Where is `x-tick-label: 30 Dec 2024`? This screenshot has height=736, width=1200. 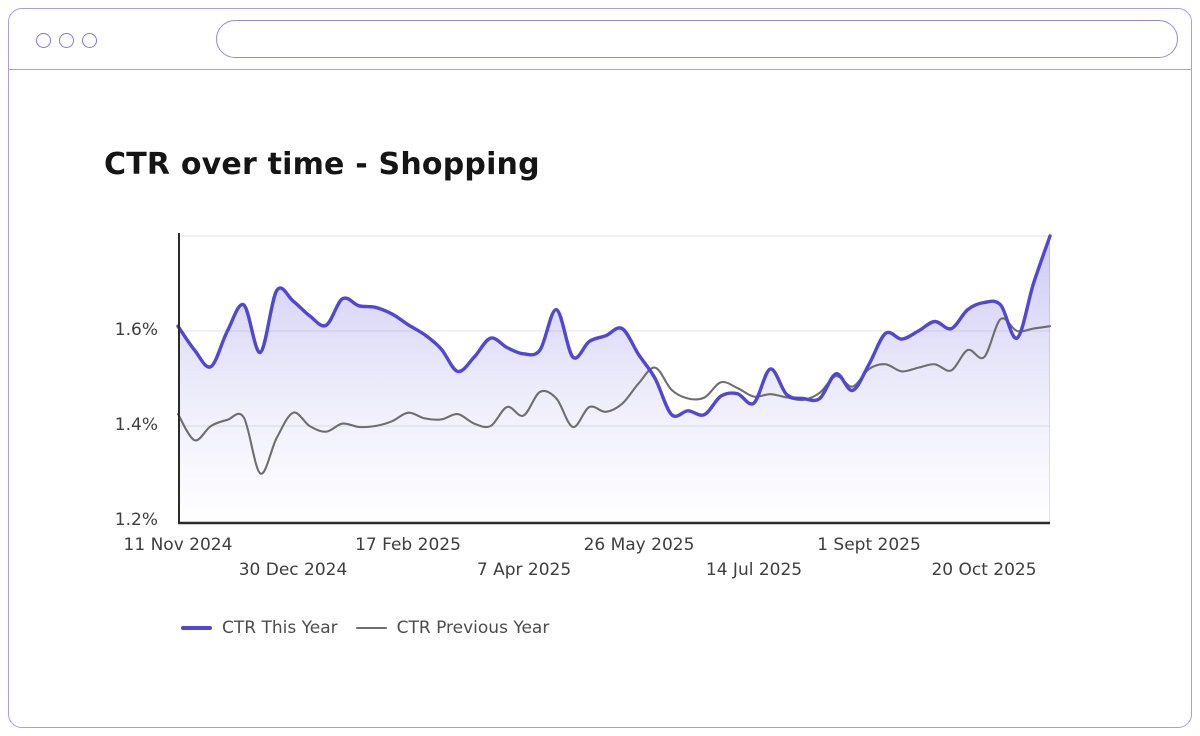
x-tick-label: 30 Dec 2024 is located at coordinates (293, 570).